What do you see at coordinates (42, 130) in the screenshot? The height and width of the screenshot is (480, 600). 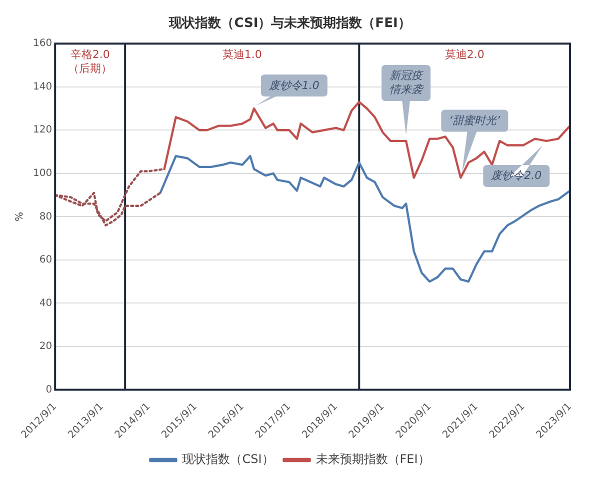 I see `y-tick-label: 120` at bounding box center [42, 130].